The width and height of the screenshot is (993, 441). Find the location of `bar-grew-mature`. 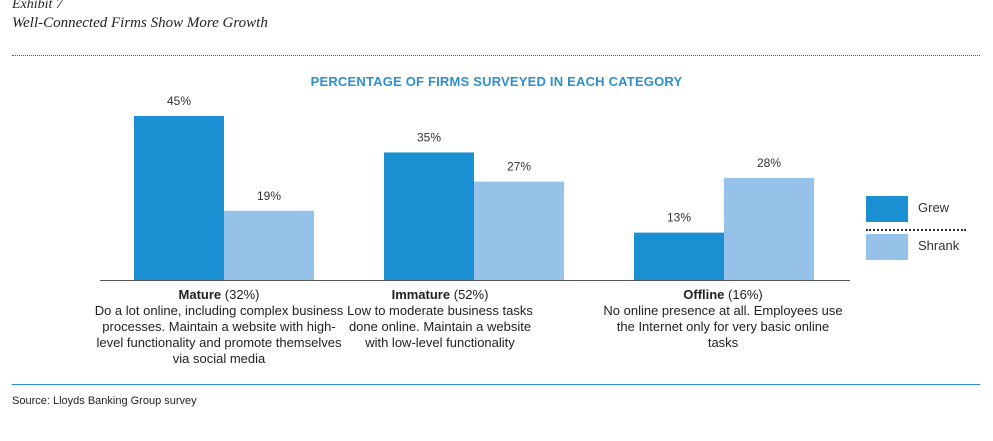

bar-grew-mature is located at coordinates (179, 198).